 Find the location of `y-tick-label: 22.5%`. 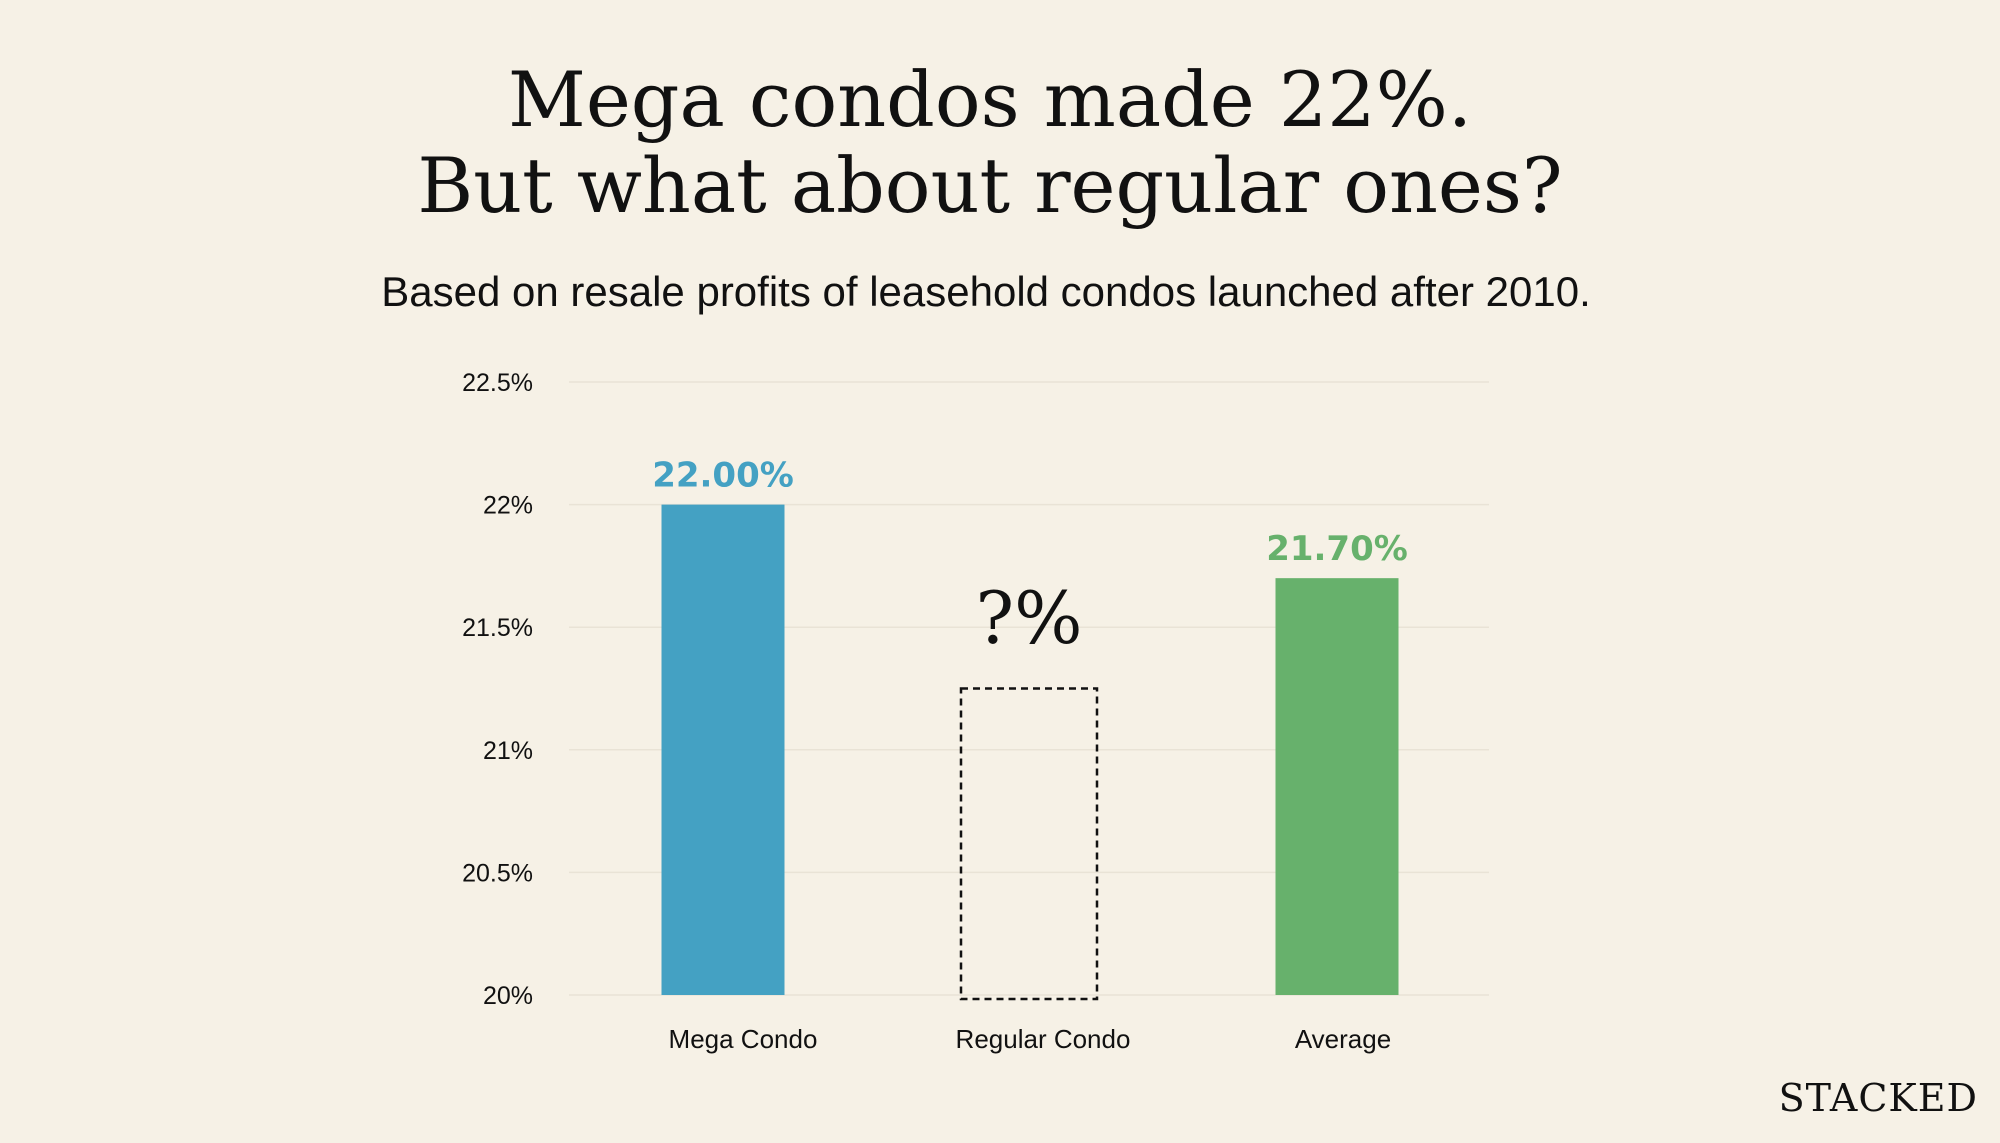

y-tick-label: 22.5% is located at coordinates (497, 383).